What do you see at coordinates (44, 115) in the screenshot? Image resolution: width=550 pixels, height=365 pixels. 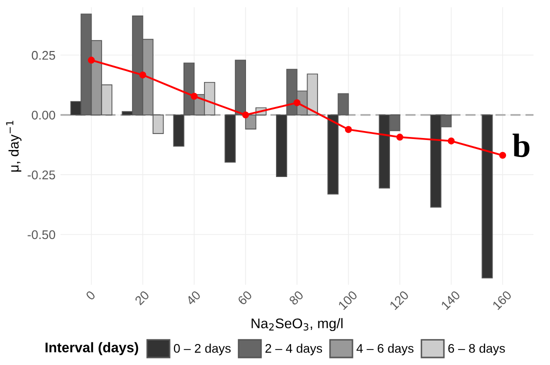 I see `y-tick-label: 0.00` at bounding box center [44, 115].